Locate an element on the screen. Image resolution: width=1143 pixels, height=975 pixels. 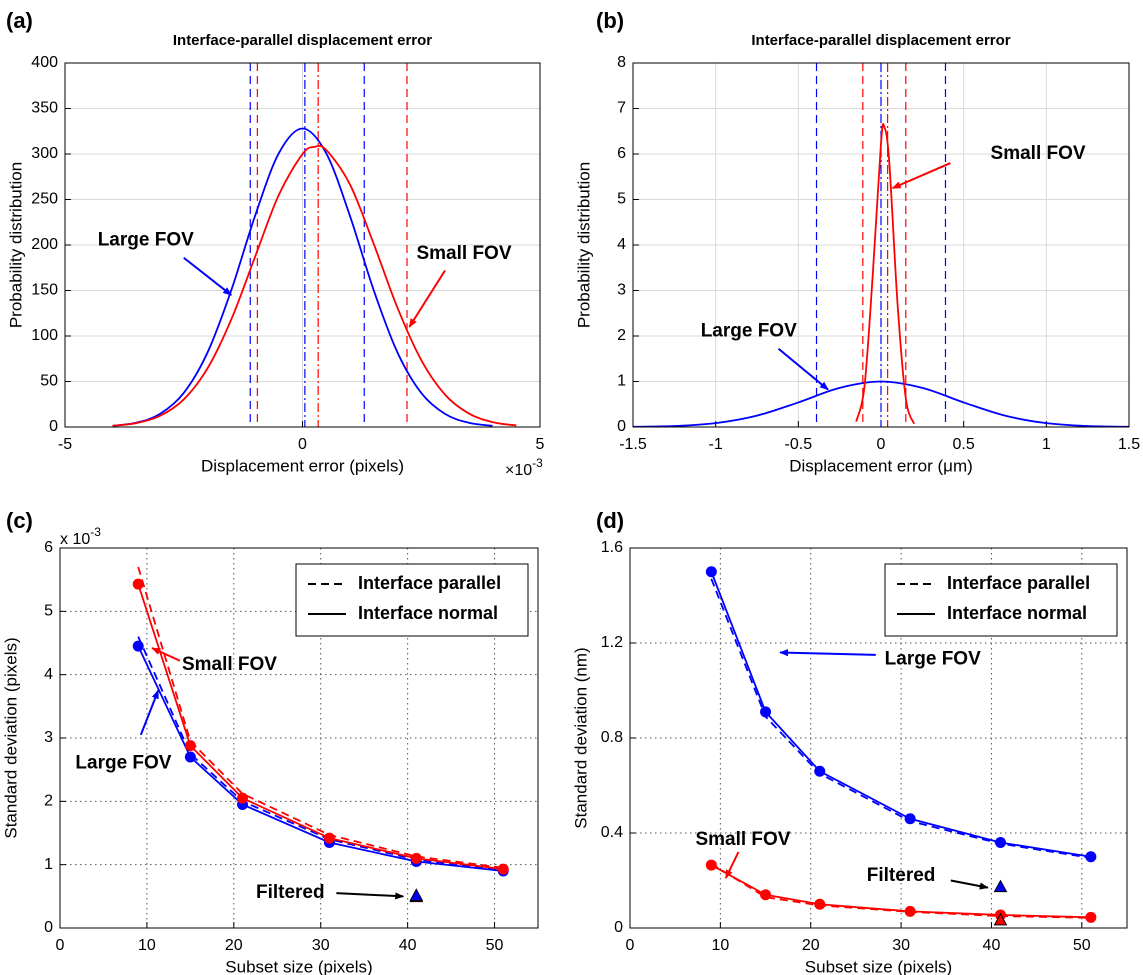
axis-multiplier: x 10-3 is located at coordinates (80, 536).